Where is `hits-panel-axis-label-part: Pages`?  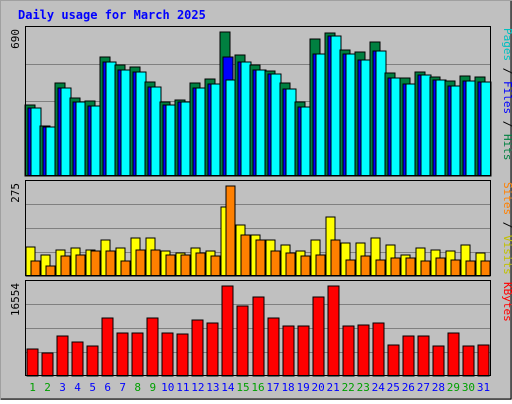 hits-panel-axis-label-part: Pages is located at coordinates (506, 44).